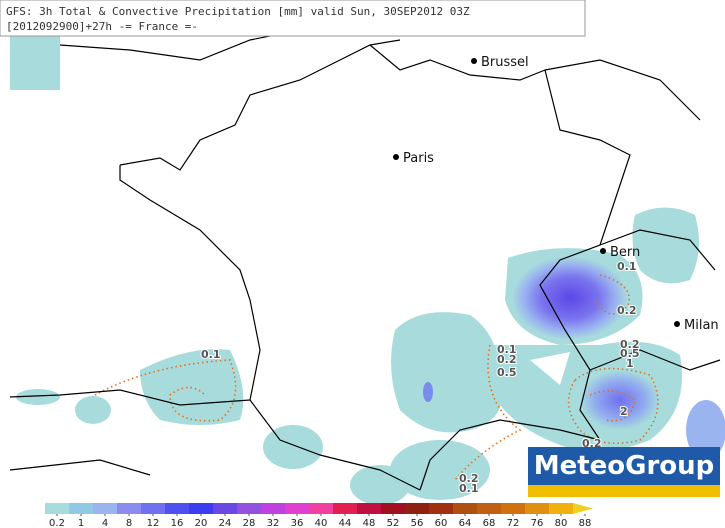 The image size is (725, 528). What do you see at coordinates (561, 523) in the screenshot?
I see `legend-label: 80` at bounding box center [561, 523].